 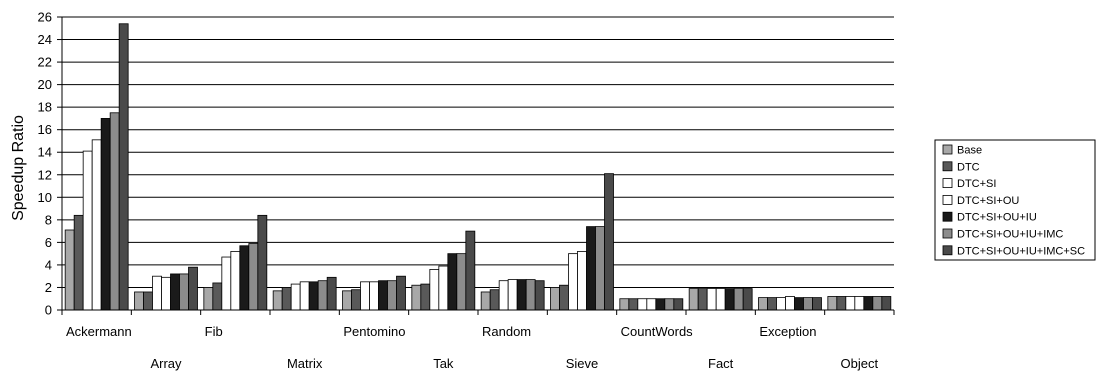 What do you see at coordinates (48, 242) in the screenshot?
I see `y-tick-label: 6` at bounding box center [48, 242].